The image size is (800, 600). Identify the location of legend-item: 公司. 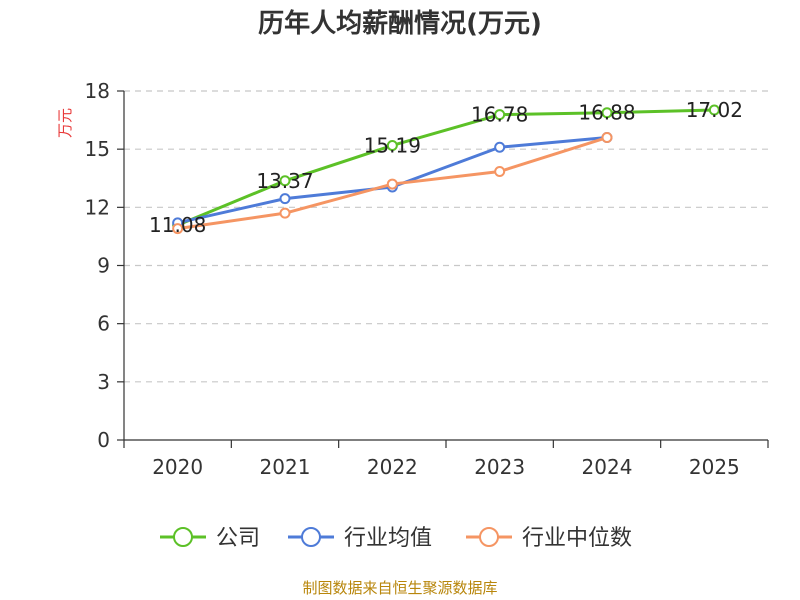
(210, 538).